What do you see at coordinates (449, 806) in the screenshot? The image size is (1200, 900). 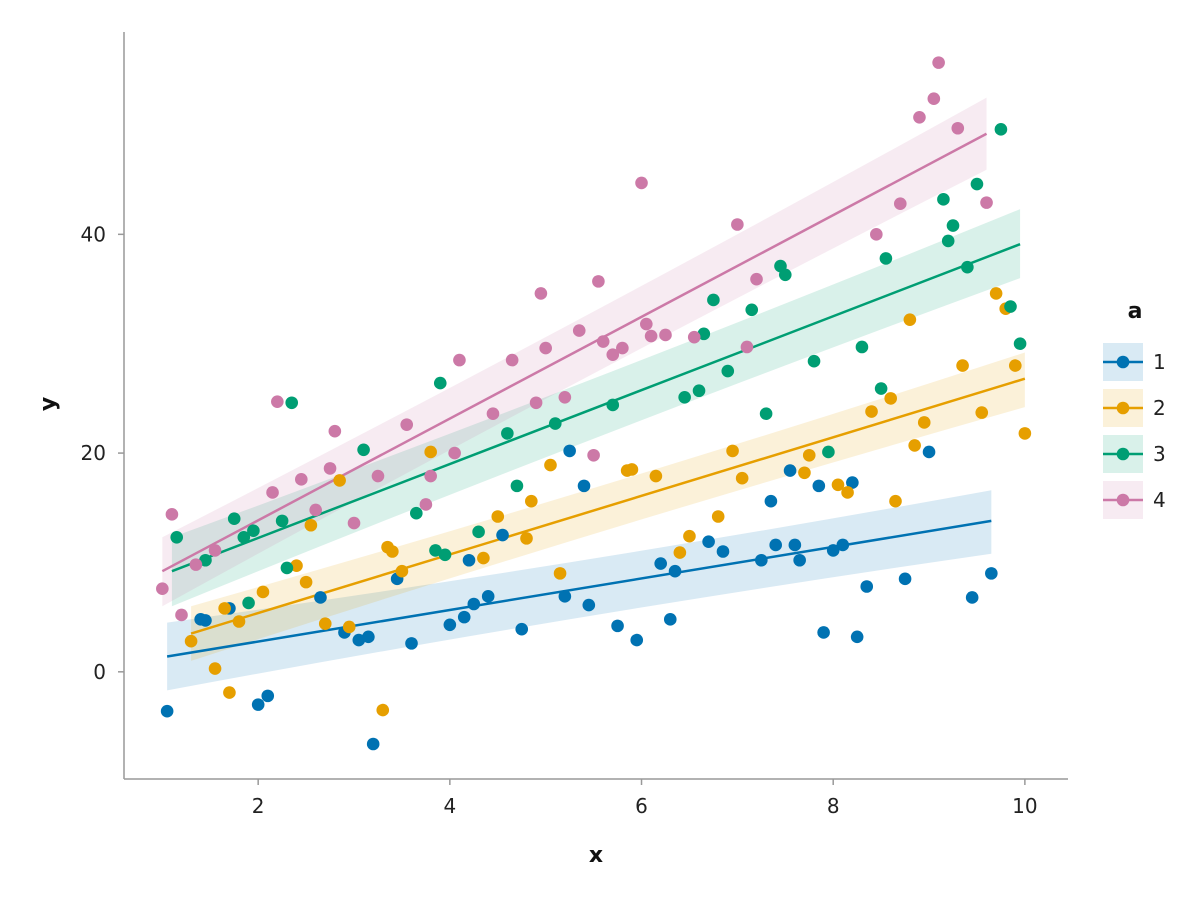 I see `x-tick-label: 4` at bounding box center [449, 806].